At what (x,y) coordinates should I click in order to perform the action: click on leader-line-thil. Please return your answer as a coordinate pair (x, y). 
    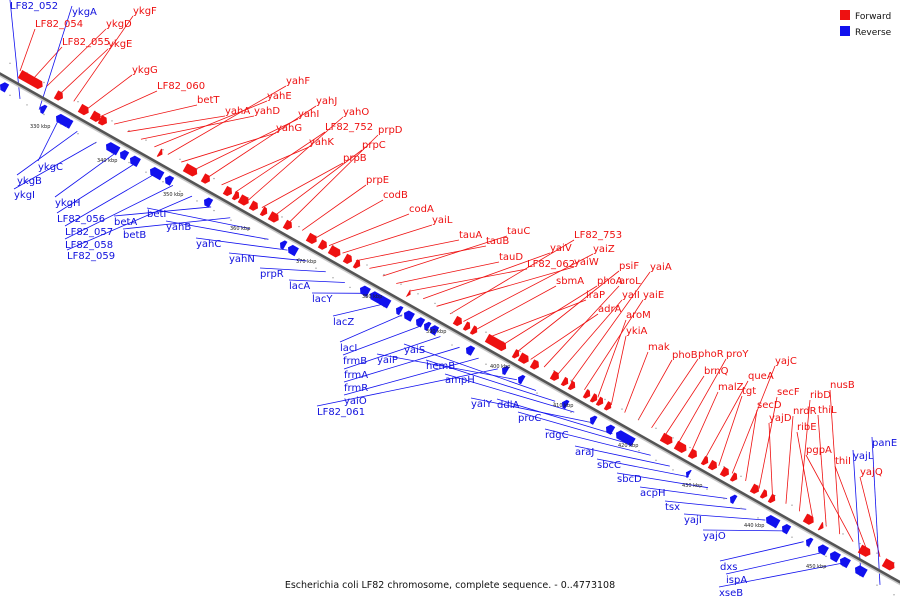
    Looking at the image, I should click on (822, 470).